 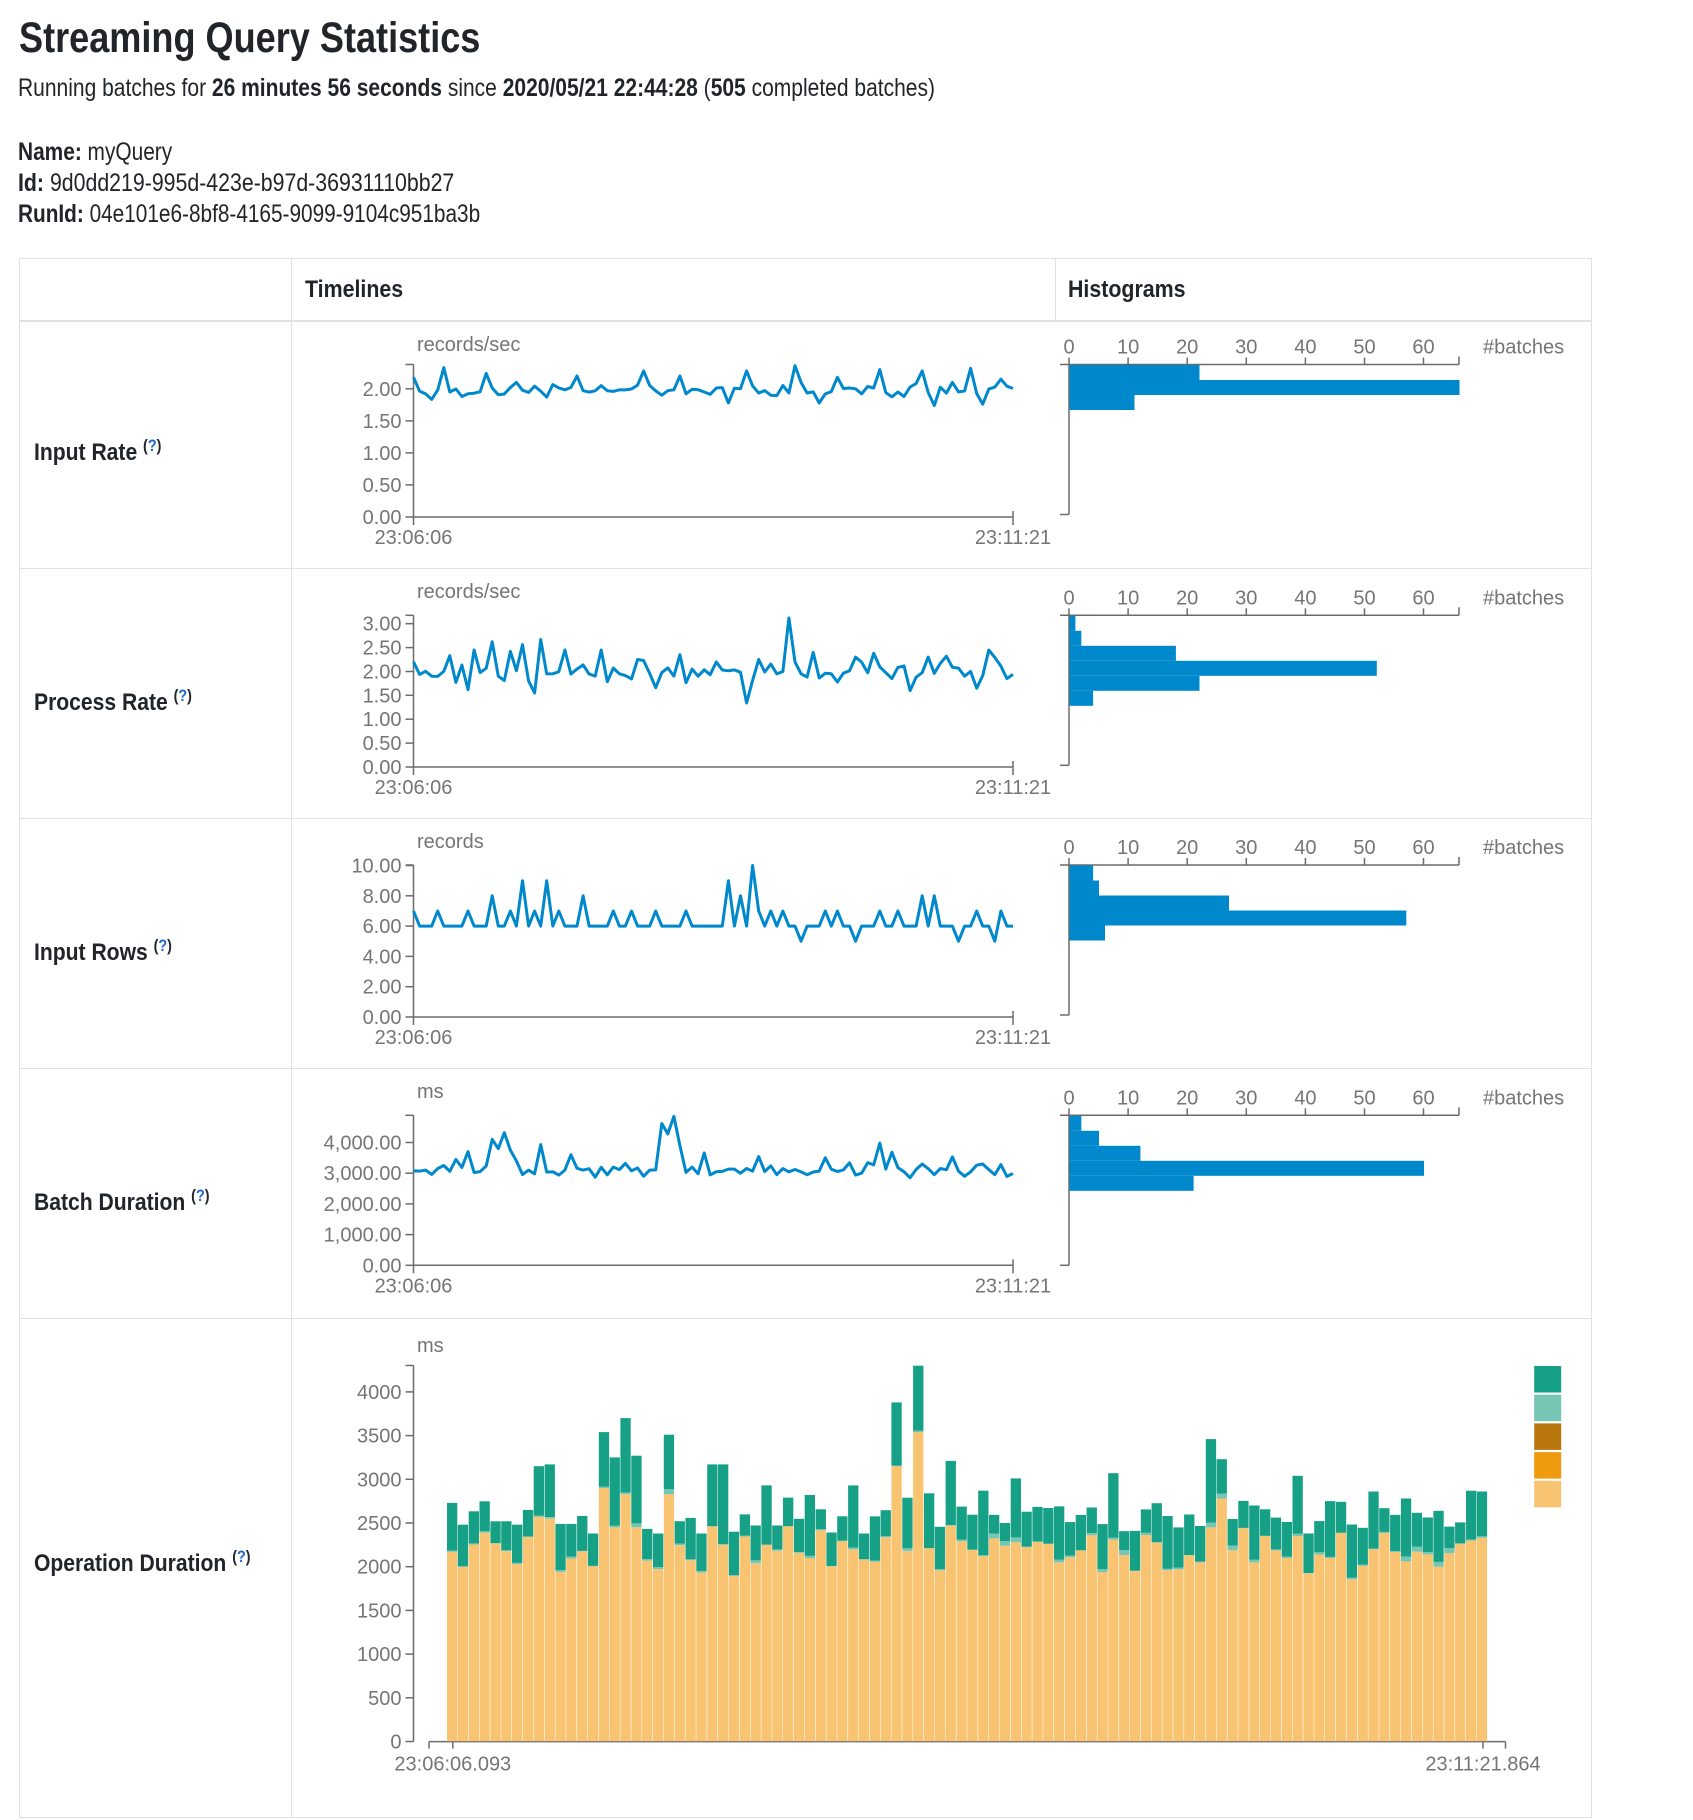 What do you see at coordinates (376, 867) in the screenshot?
I see `svg-text: 10.00` at bounding box center [376, 867].